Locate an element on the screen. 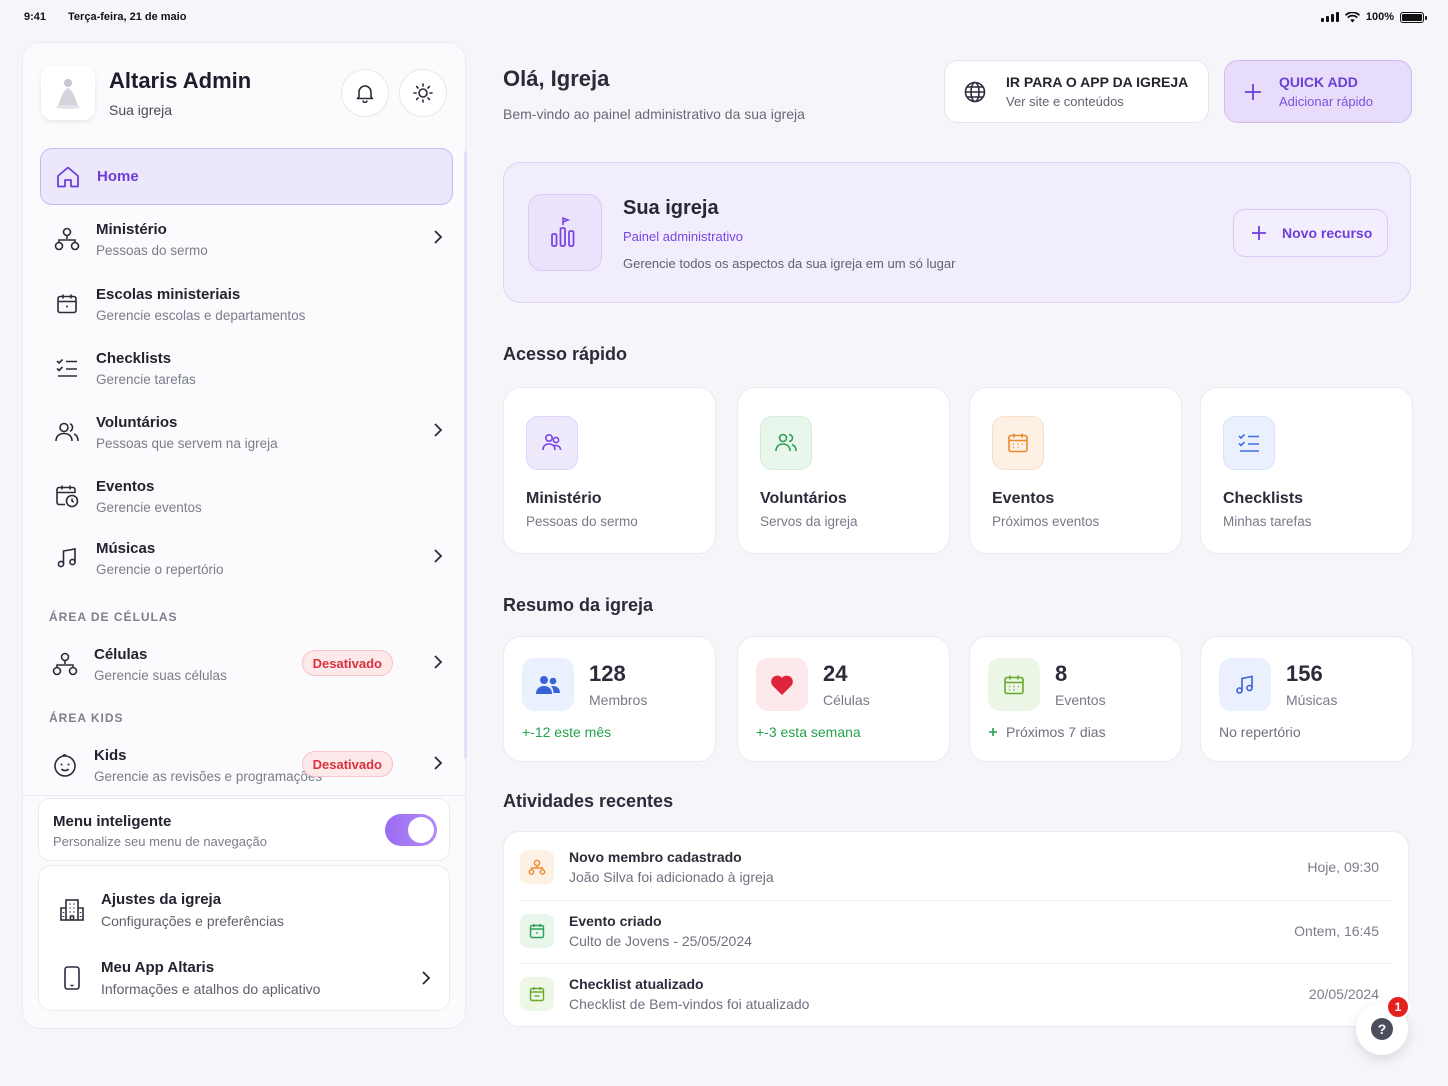 This screenshot has height=1086, width=1448. notification-count-badge: 1 is located at coordinates (1398, 1007).